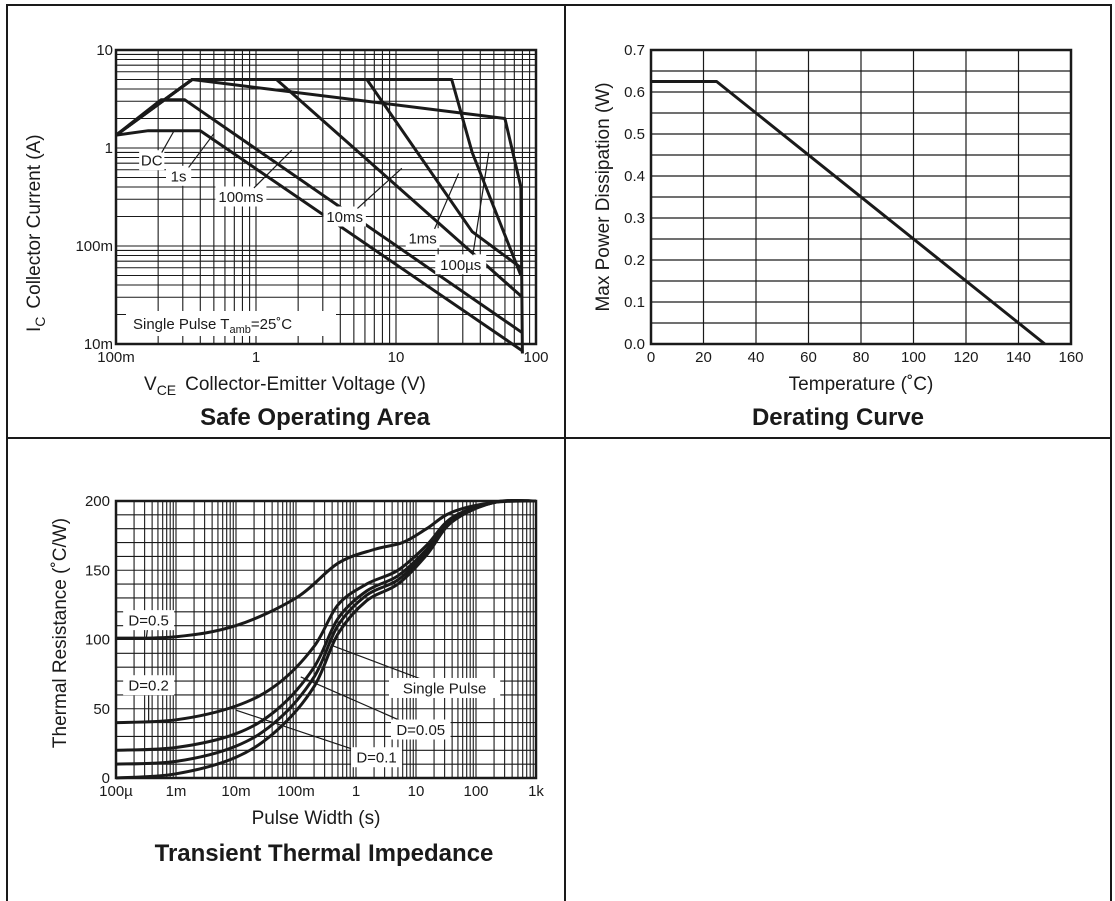  What do you see at coordinates (148, 621) in the screenshot?
I see `transient-curve-label-0: D=0.5` at bounding box center [148, 621].